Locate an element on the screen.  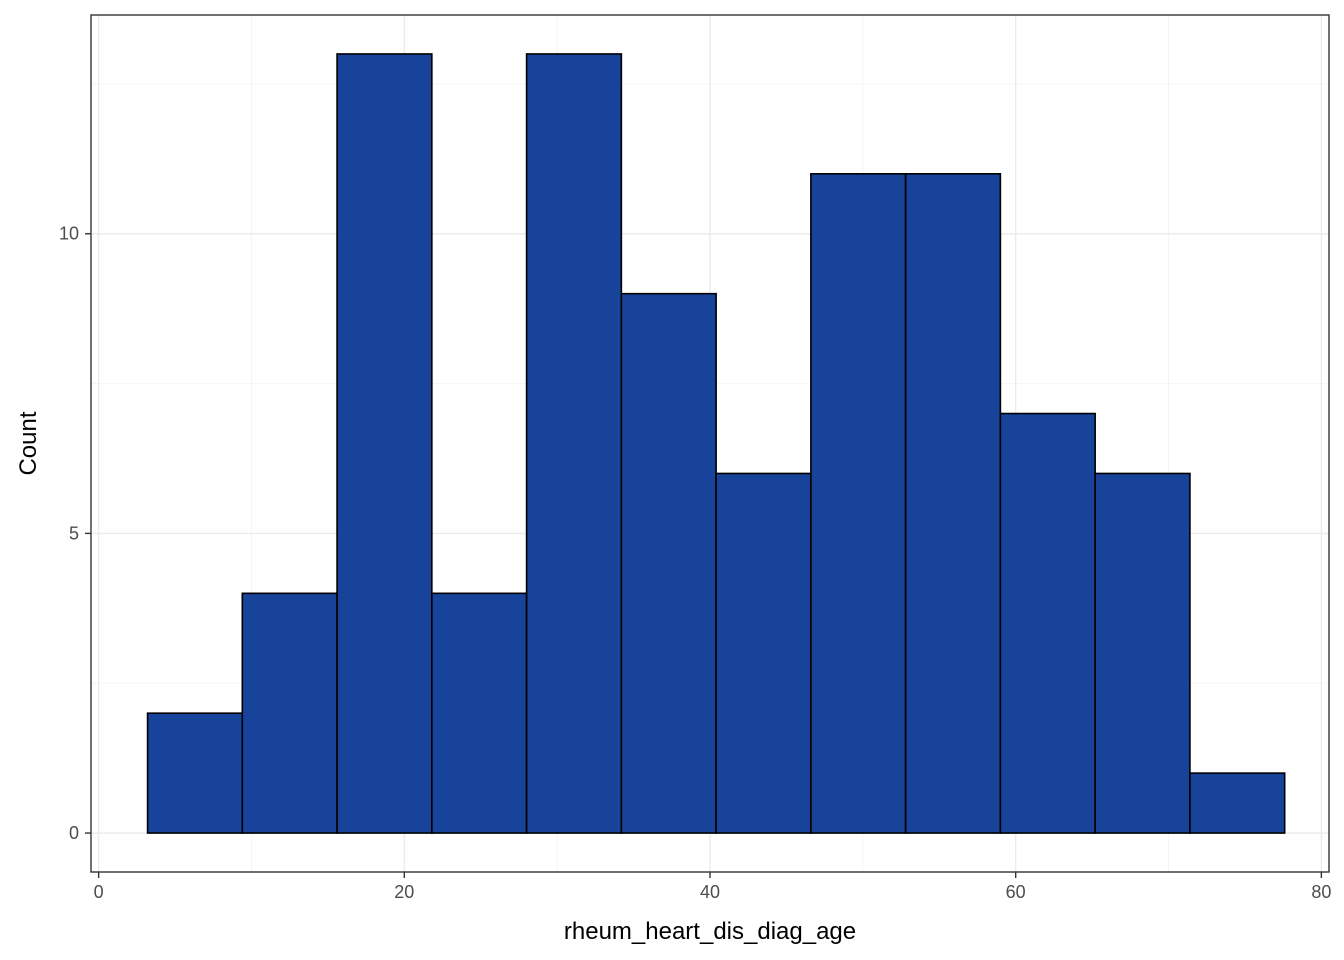
y-axis-title: Count is located at coordinates (28, 443).